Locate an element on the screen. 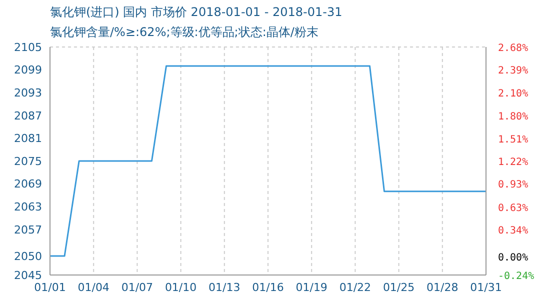  x-tick-label: 01/13 is located at coordinates (224, 287).